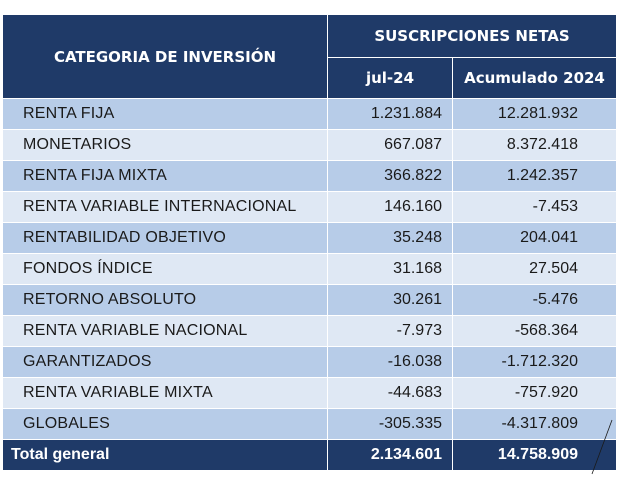 The width and height of the screenshot is (620, 482). Describe the element at coordinates (534, 455) in the screenshot. I see `total-acum-value: 14.758.909` at that location.